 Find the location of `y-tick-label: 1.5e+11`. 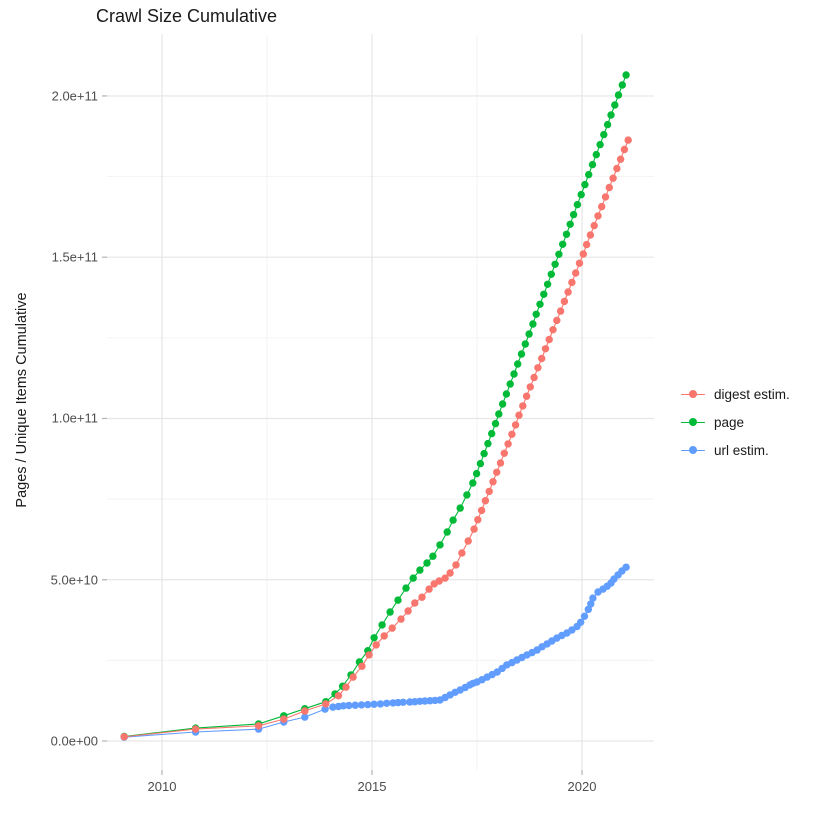

y-tick-label: 1.5e+11 is located at coordinates (74, 257).